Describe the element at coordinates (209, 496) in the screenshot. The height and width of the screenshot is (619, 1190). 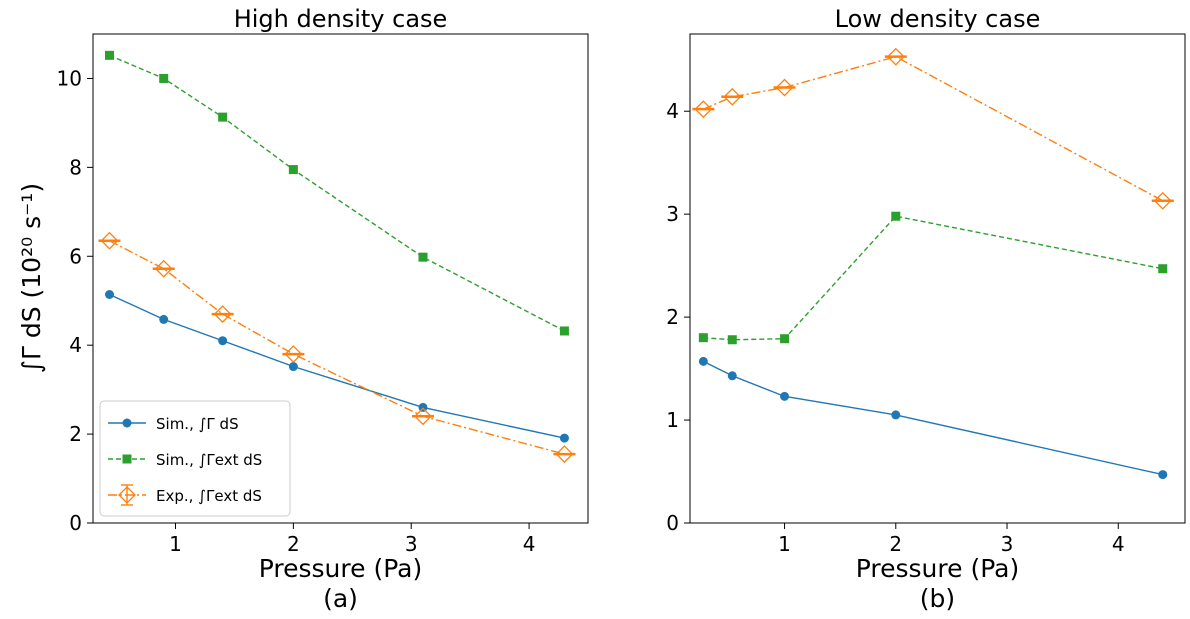
I see `legend-label: Exp., ∫Γext dS` at that location.